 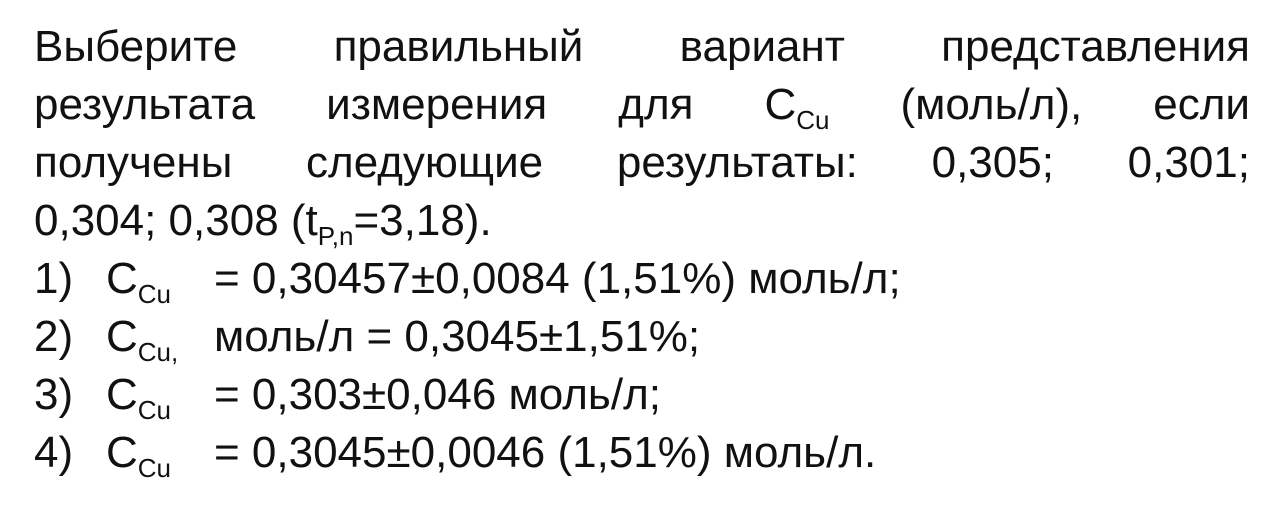 What do you see at coordinates (176, 220) in the screenshot?
I see `question-line-4-pre: 0,304; 0,308 (t` at bounding box center [176, 220].